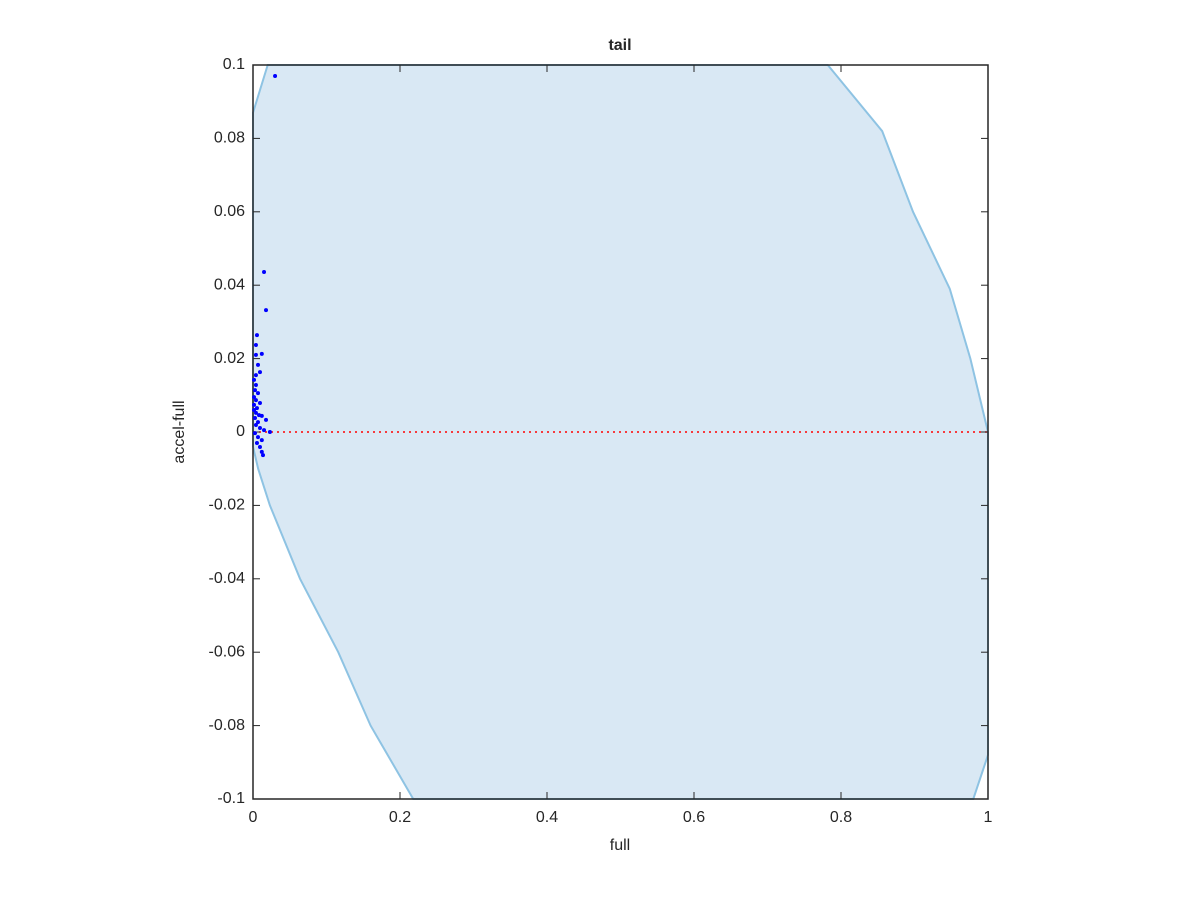 This screenshot has height=900, width=1200. Describe the element at coordinates (229, 284) in the screenshot. I see `y-tick-label: 0.04` at that location.